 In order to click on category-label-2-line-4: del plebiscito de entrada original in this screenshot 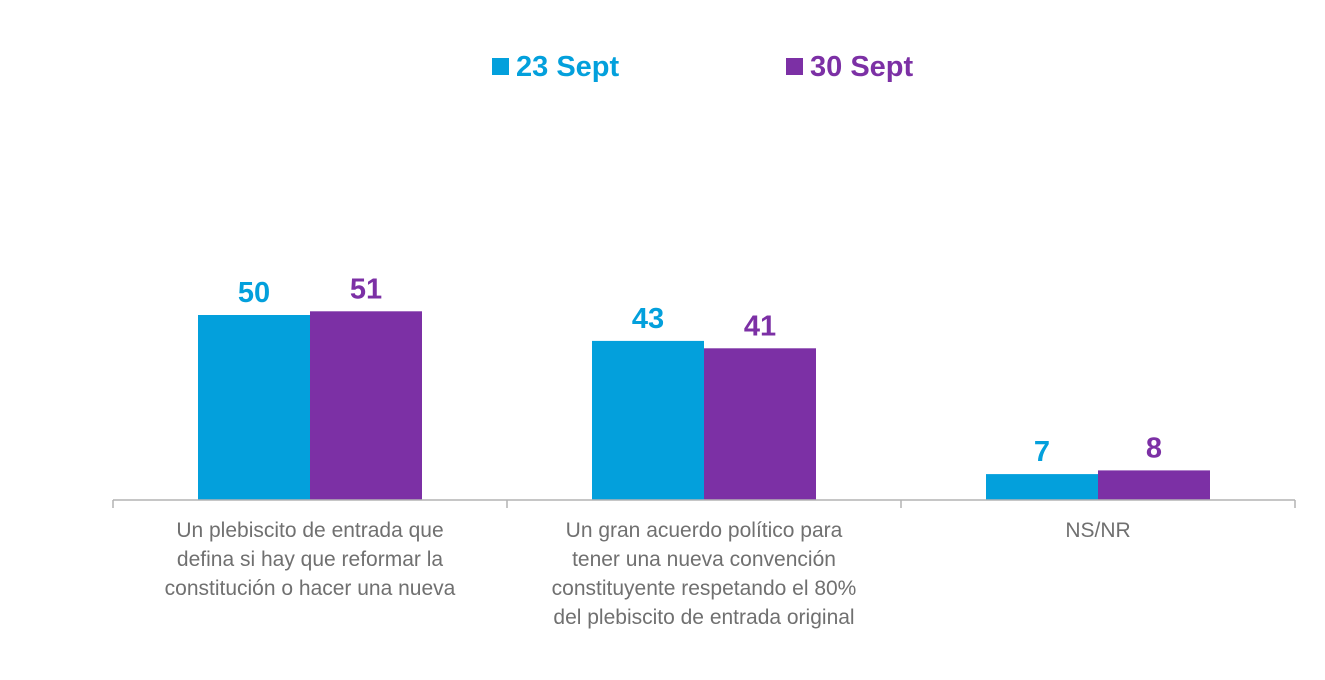, I will do `click(703, 617)`.